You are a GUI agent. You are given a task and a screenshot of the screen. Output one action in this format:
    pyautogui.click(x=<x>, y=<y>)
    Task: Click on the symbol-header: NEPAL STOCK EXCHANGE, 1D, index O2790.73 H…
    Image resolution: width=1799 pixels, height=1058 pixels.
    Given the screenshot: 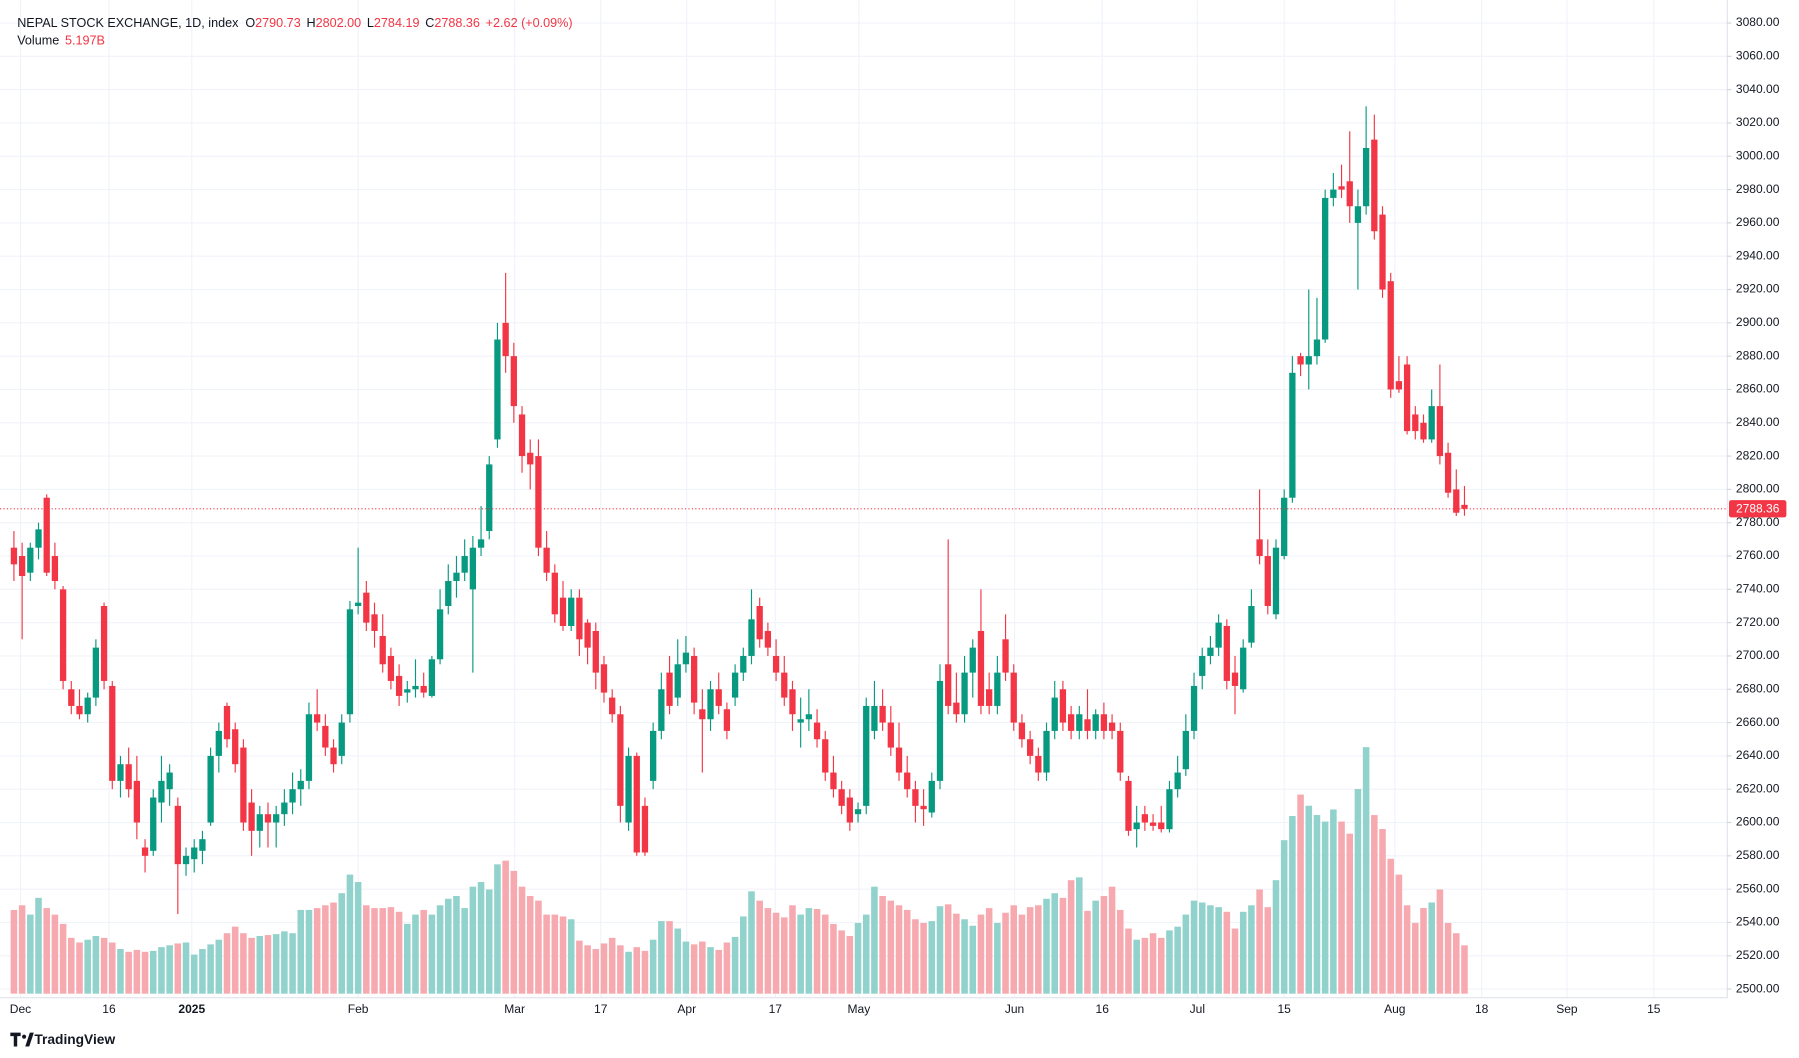 What is the action you would take?
    pyautogui.click(x=294, y=24)
    